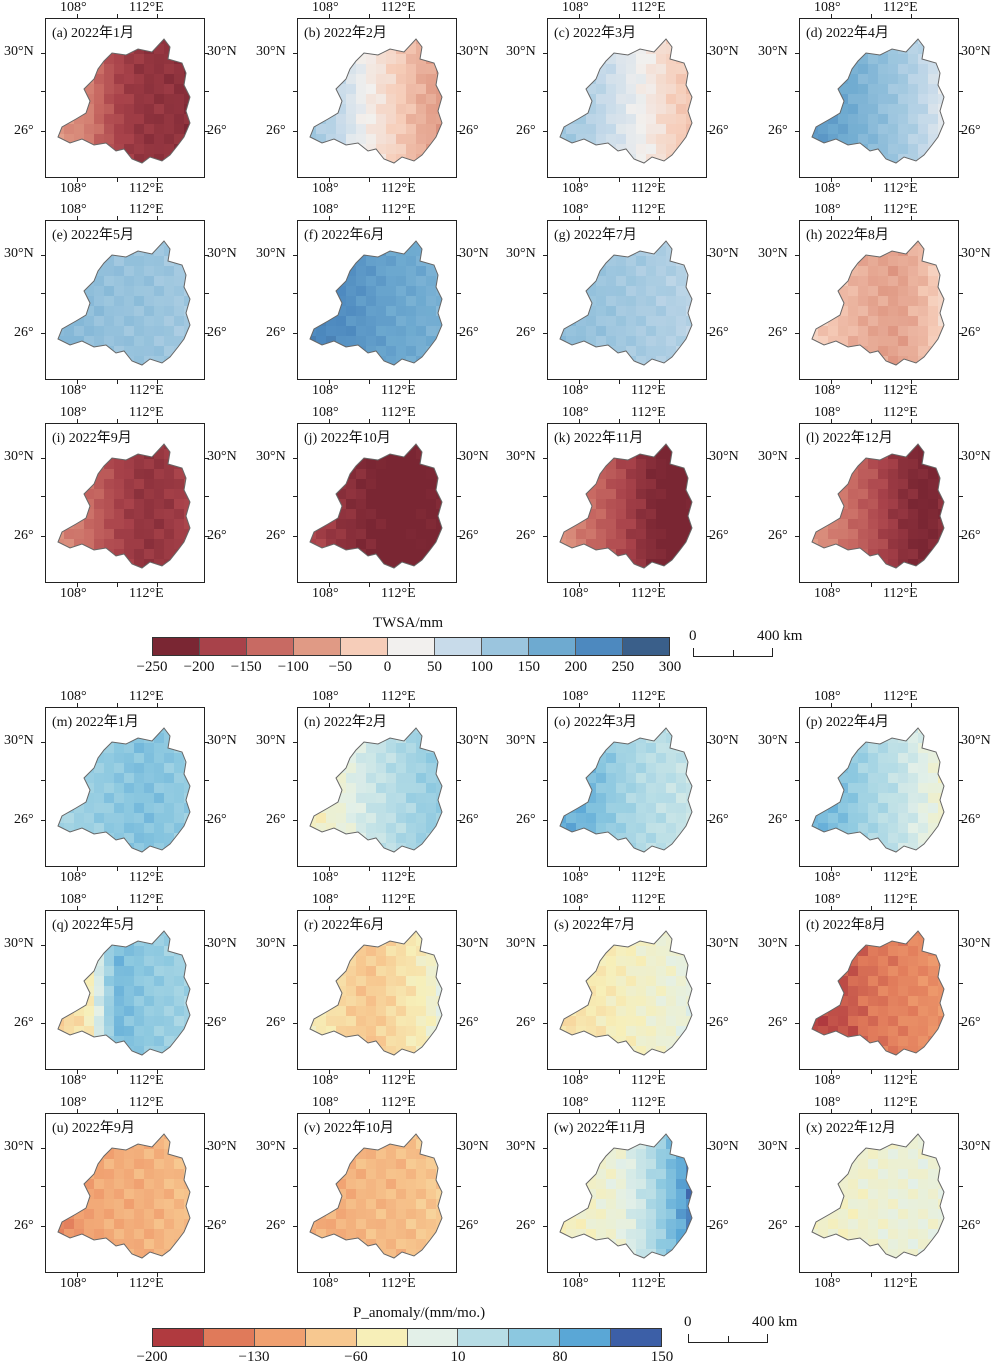 Image resolution: width=1000 pixels, height=1368 pixels. I want to click on lon-tick-top-right: 112°E, so click(398, 412).